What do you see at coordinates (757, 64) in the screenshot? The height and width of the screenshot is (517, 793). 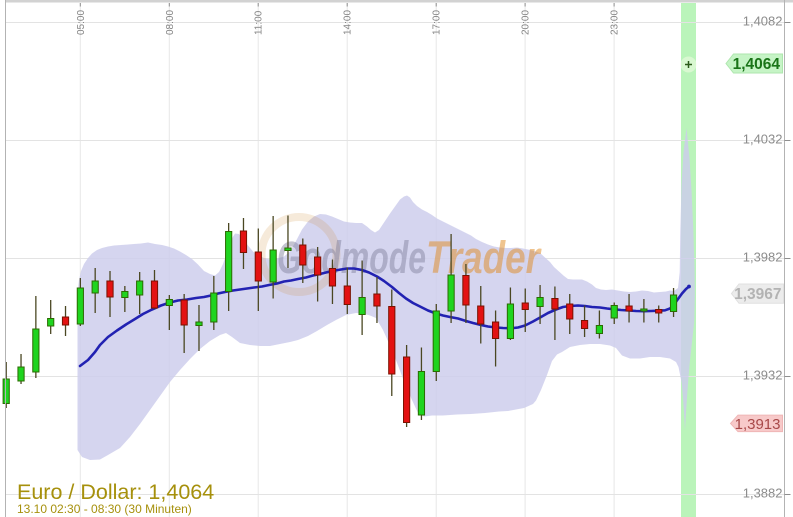 I see `svg-text: 1,4064` at bounding box center [757, 64].